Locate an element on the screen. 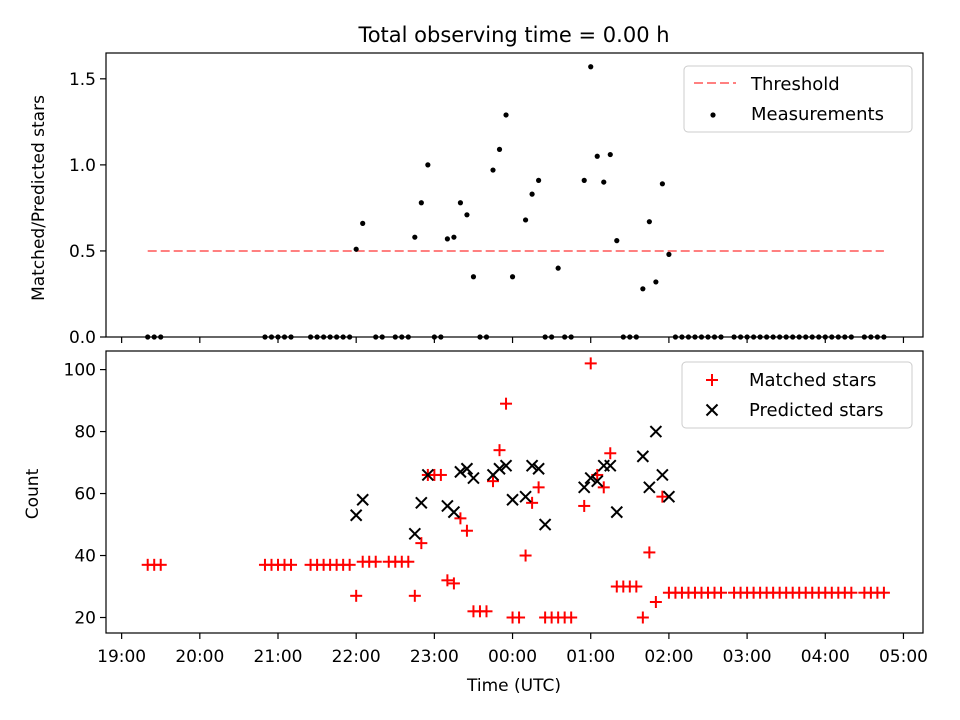 The image size is (960, 720). bottom-y-tick-label: 100 is located at coordinates (80, 371).